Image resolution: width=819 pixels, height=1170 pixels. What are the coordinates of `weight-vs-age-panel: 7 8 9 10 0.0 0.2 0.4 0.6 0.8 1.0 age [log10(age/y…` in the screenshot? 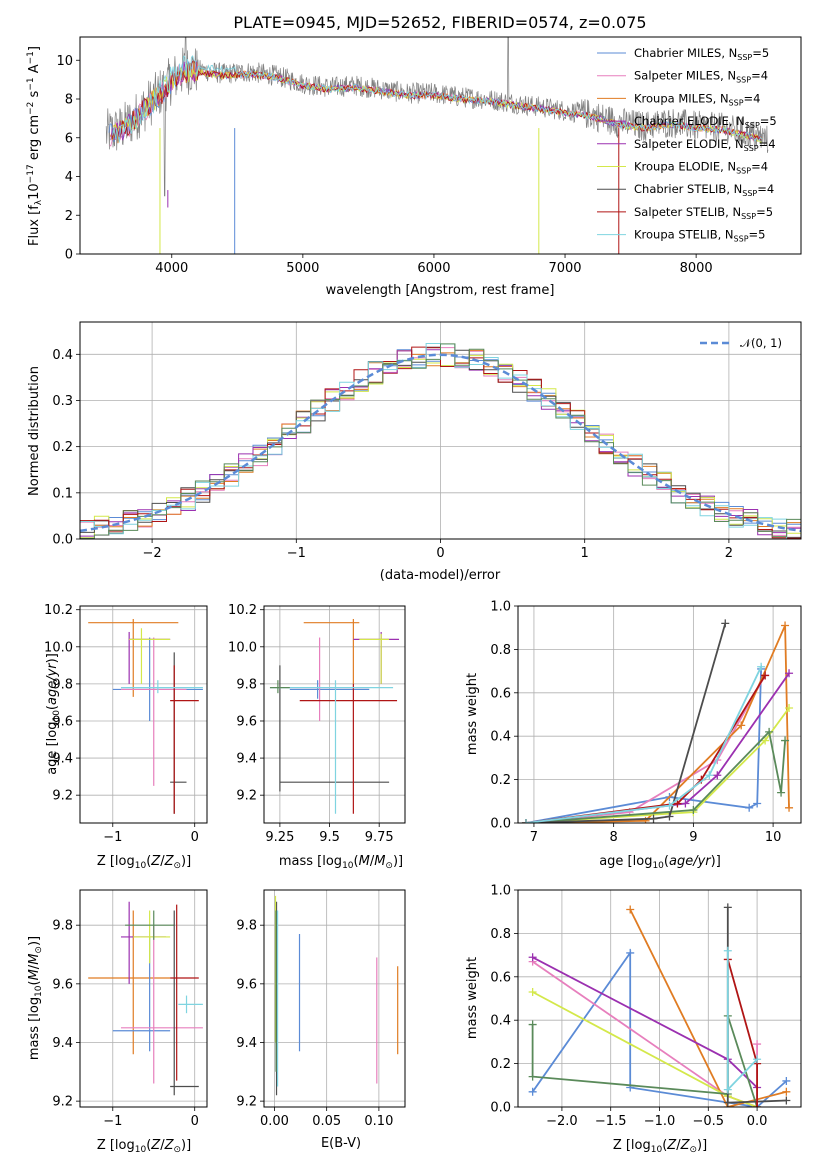 It's located at (633, 735).